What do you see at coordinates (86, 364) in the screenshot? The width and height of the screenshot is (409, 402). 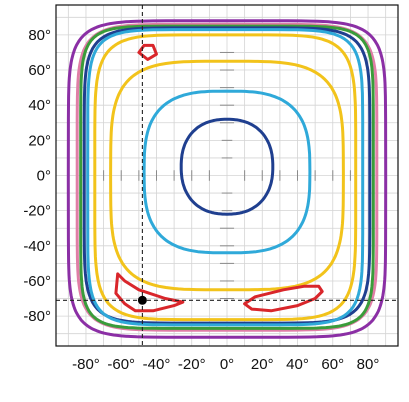 I see `x-tick-label: -80°` at bounding box center [86, 364].